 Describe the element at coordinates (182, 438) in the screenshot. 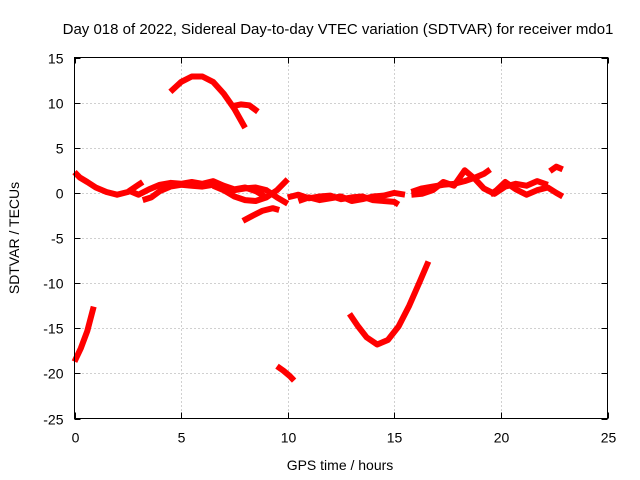

I see `x-tick-label: 5` at that location.